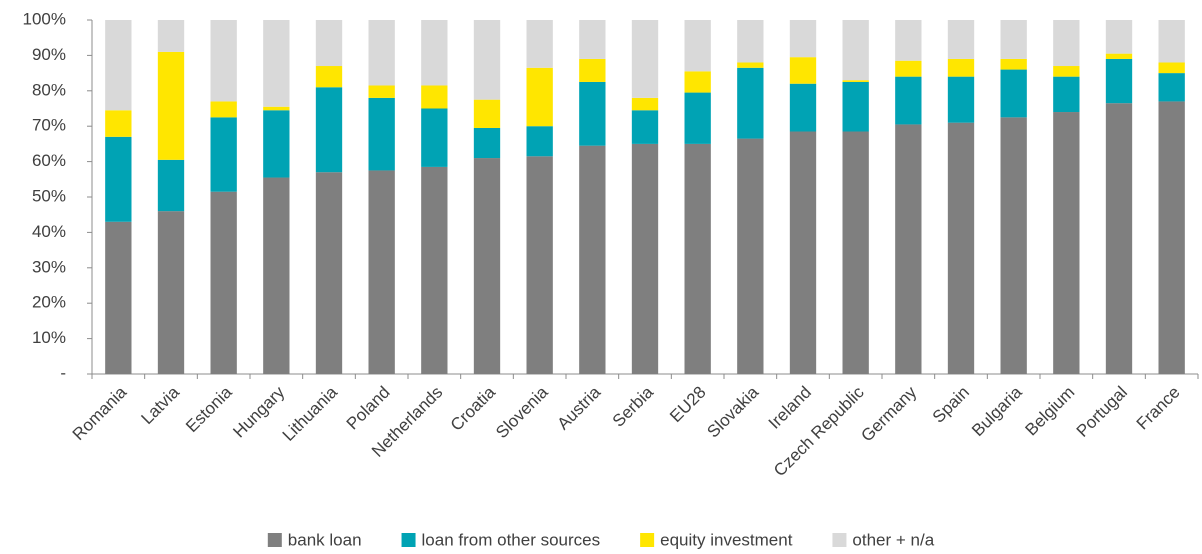  Describe the element at coordinates (49, 195) in the screenshot. I see `y-tick-label: 50%` at that location.